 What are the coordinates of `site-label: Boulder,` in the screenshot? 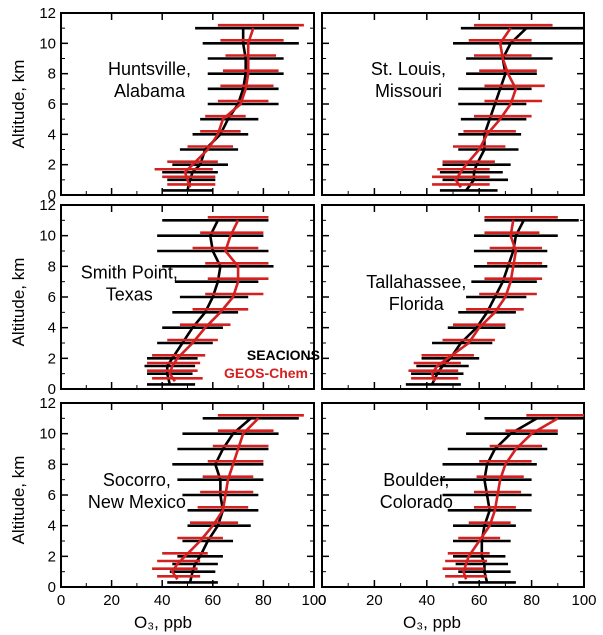 It's located at (416, 480).